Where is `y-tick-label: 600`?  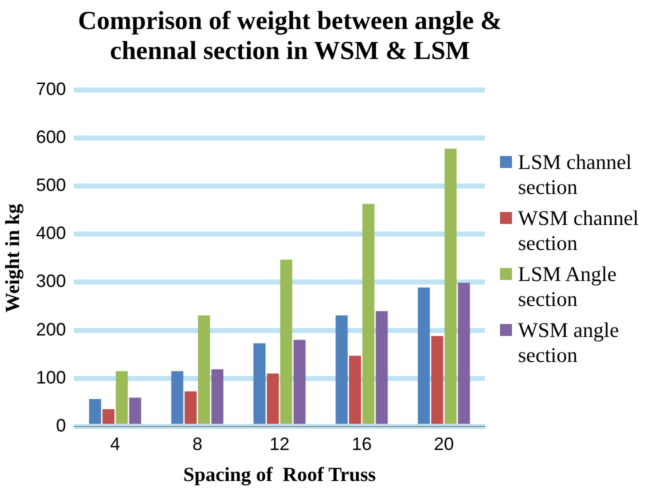
y-tick-label: 600 is located at coordinates (51, 137).